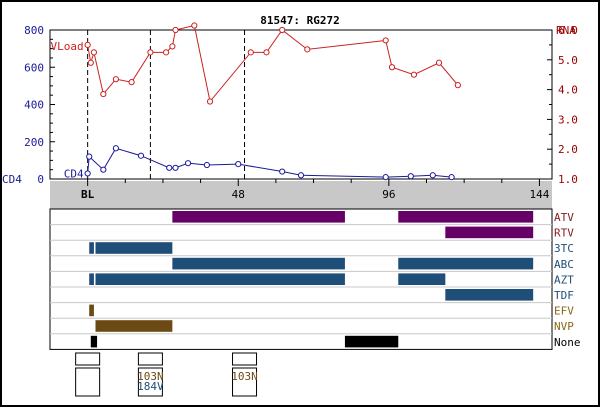 The height and width of the screenshot is (407, 600). I want to click on regimen-bar-nvp, so click(134, 326).